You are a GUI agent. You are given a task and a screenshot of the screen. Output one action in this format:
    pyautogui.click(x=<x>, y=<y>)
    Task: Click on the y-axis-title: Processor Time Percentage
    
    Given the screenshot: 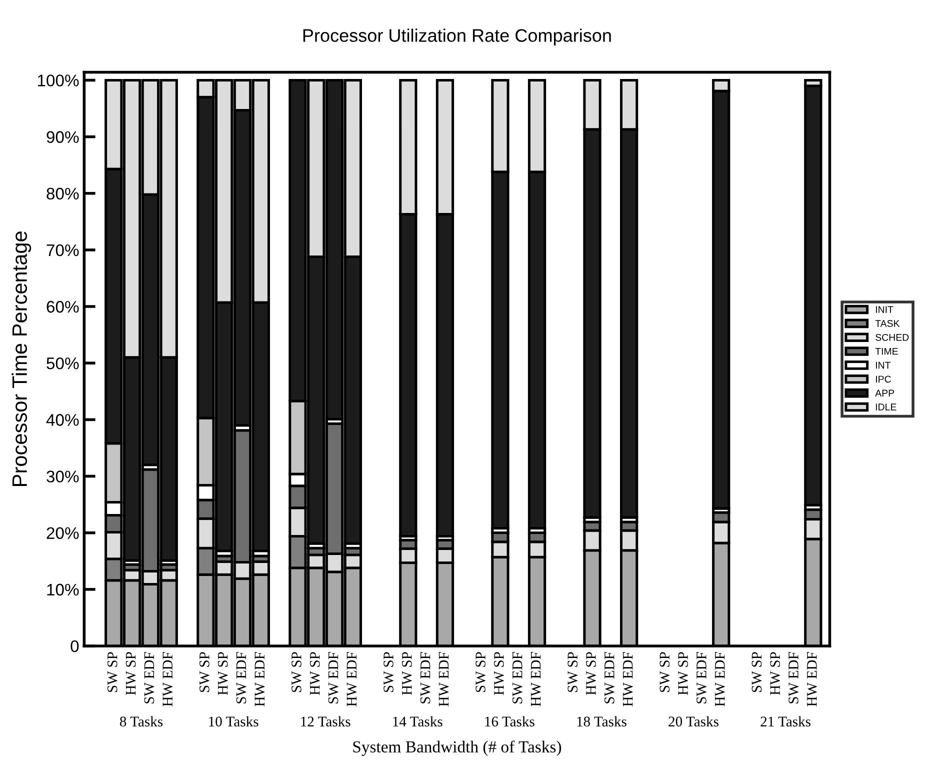 What is the action you would take?
    pyautogui.click(x=22, y=359)
    